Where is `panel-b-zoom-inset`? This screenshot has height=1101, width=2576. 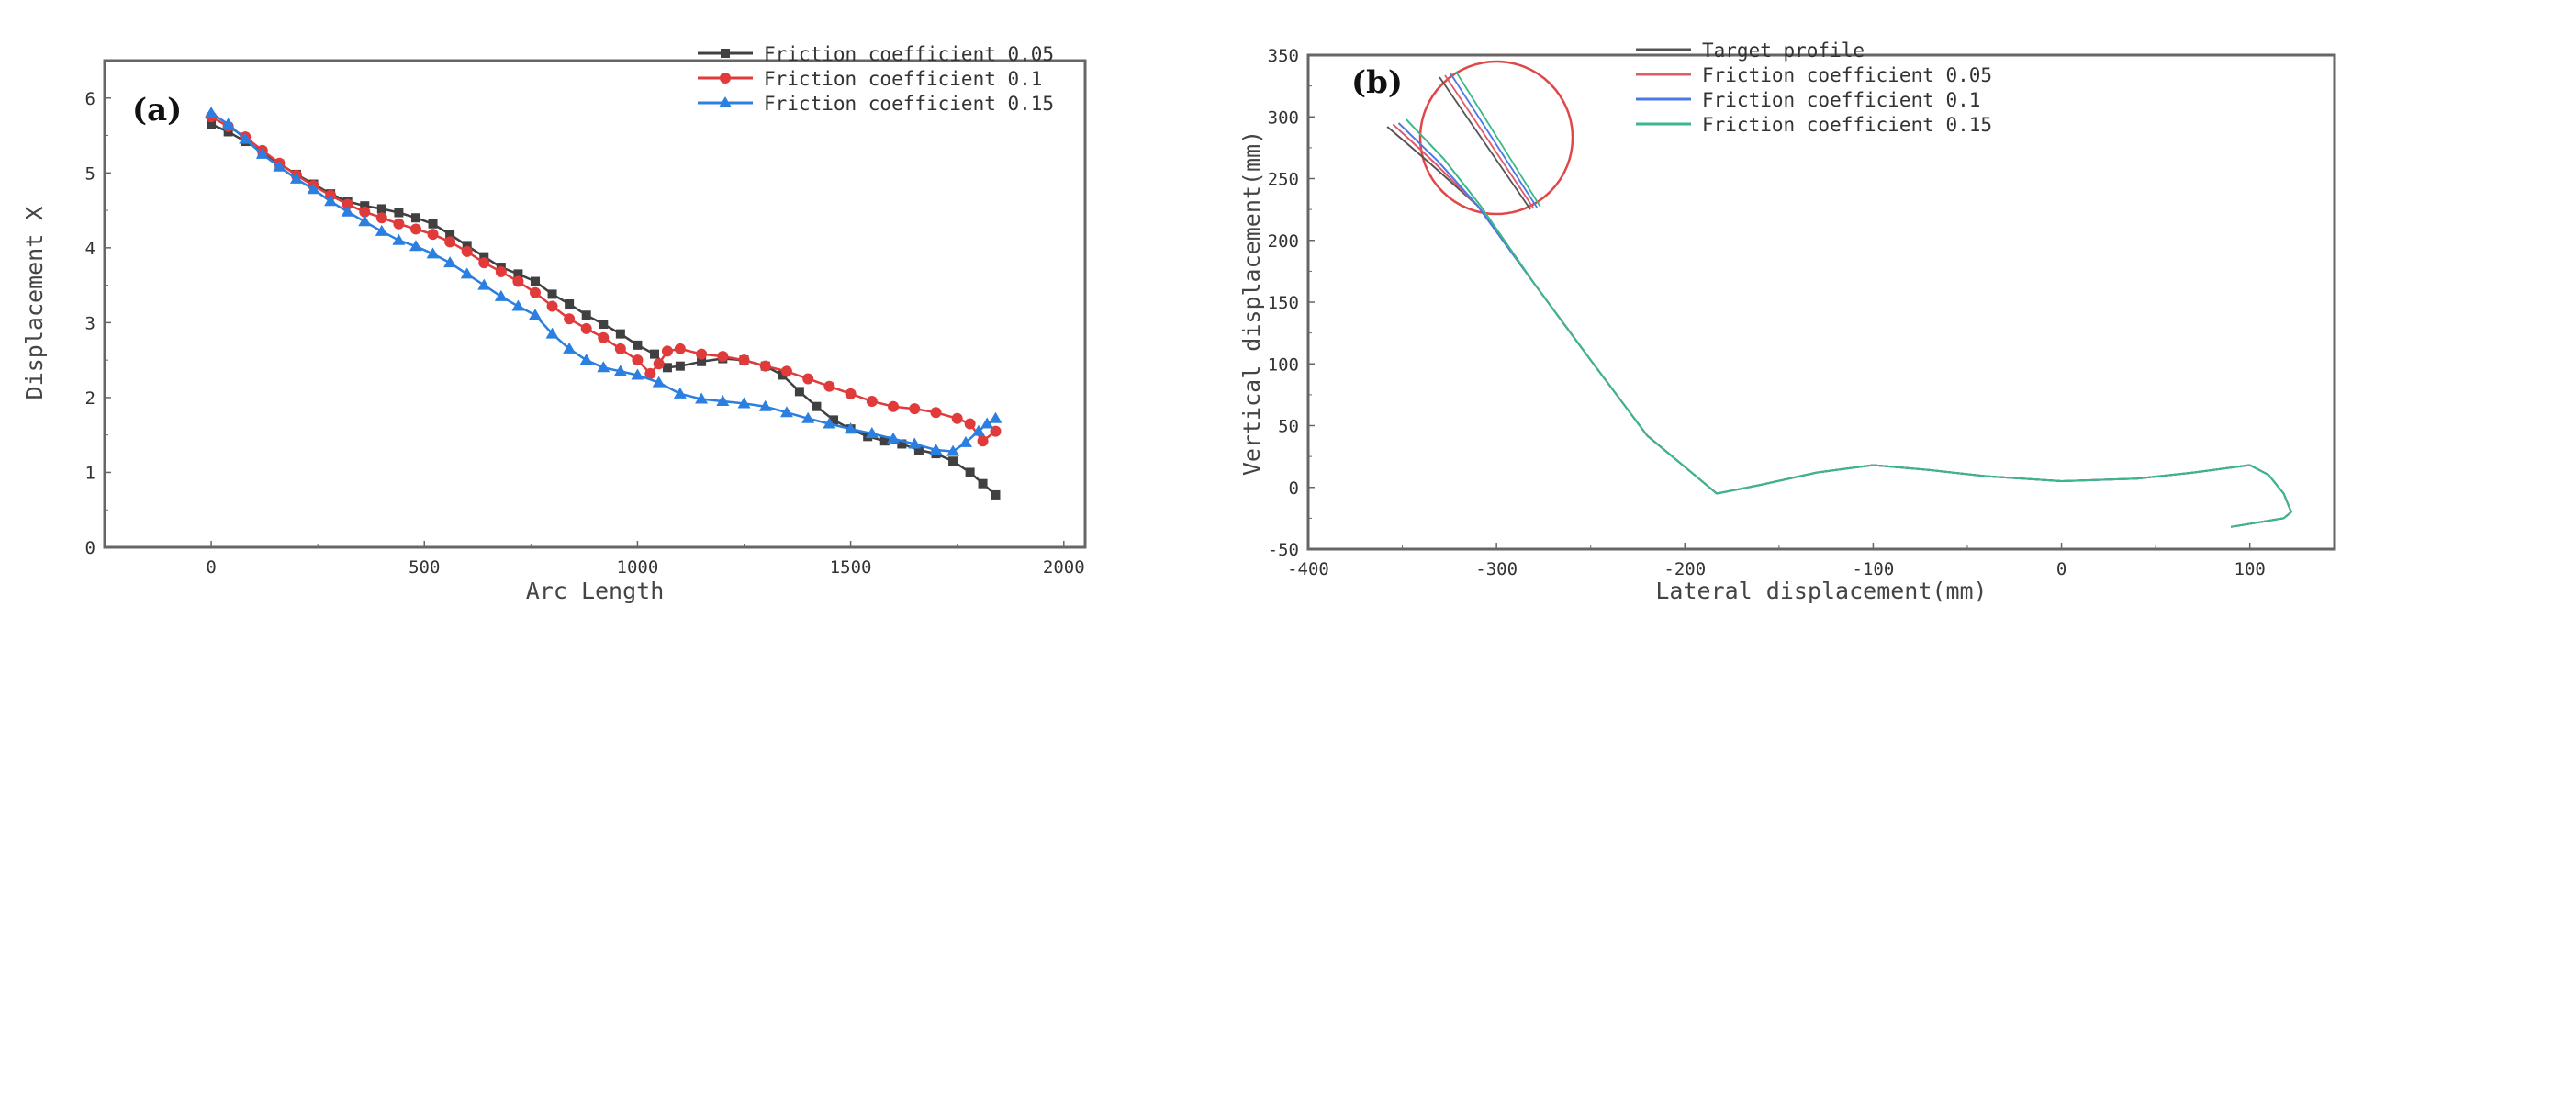
panel-b-zoom-inset is located at coordinates (1496, 138).